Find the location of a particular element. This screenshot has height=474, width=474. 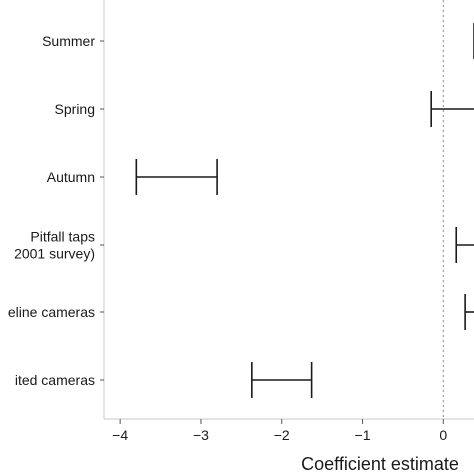

x-axis: −4 −3 −2 −1 0 is located at coordinates (289, 430).